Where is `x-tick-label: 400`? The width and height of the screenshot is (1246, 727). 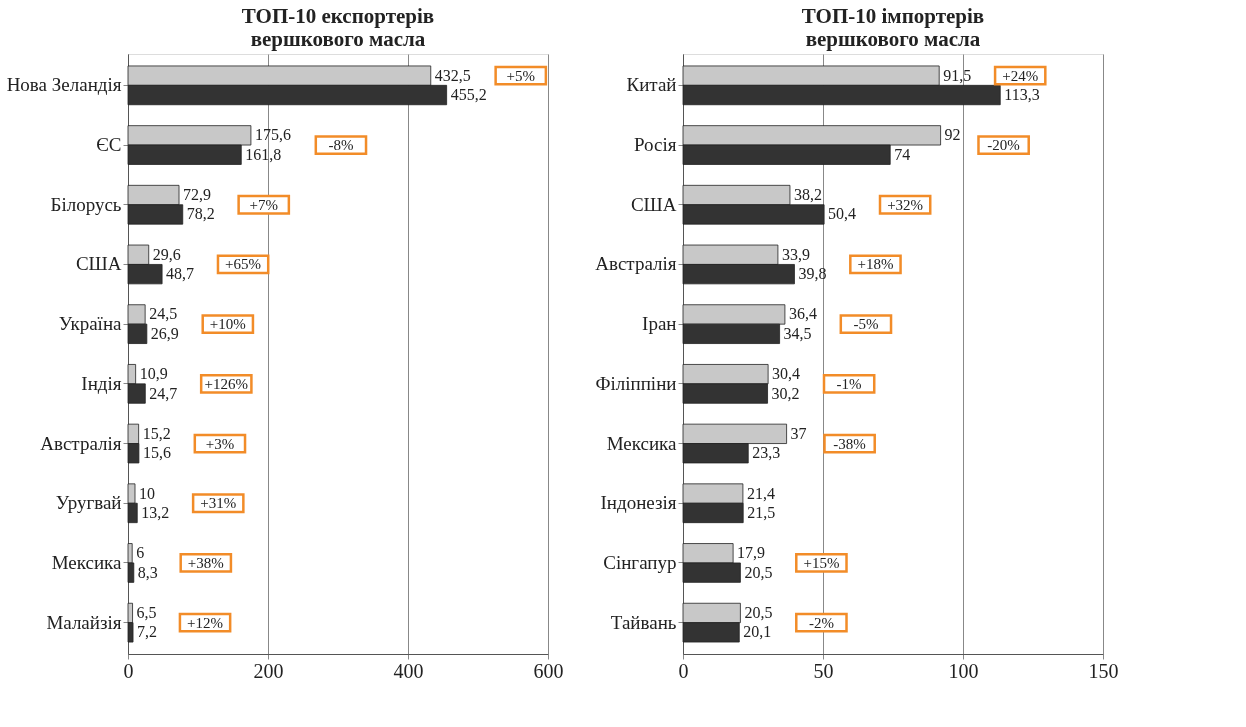
x-tick-label: 400 is located at coordinates (408, 670).